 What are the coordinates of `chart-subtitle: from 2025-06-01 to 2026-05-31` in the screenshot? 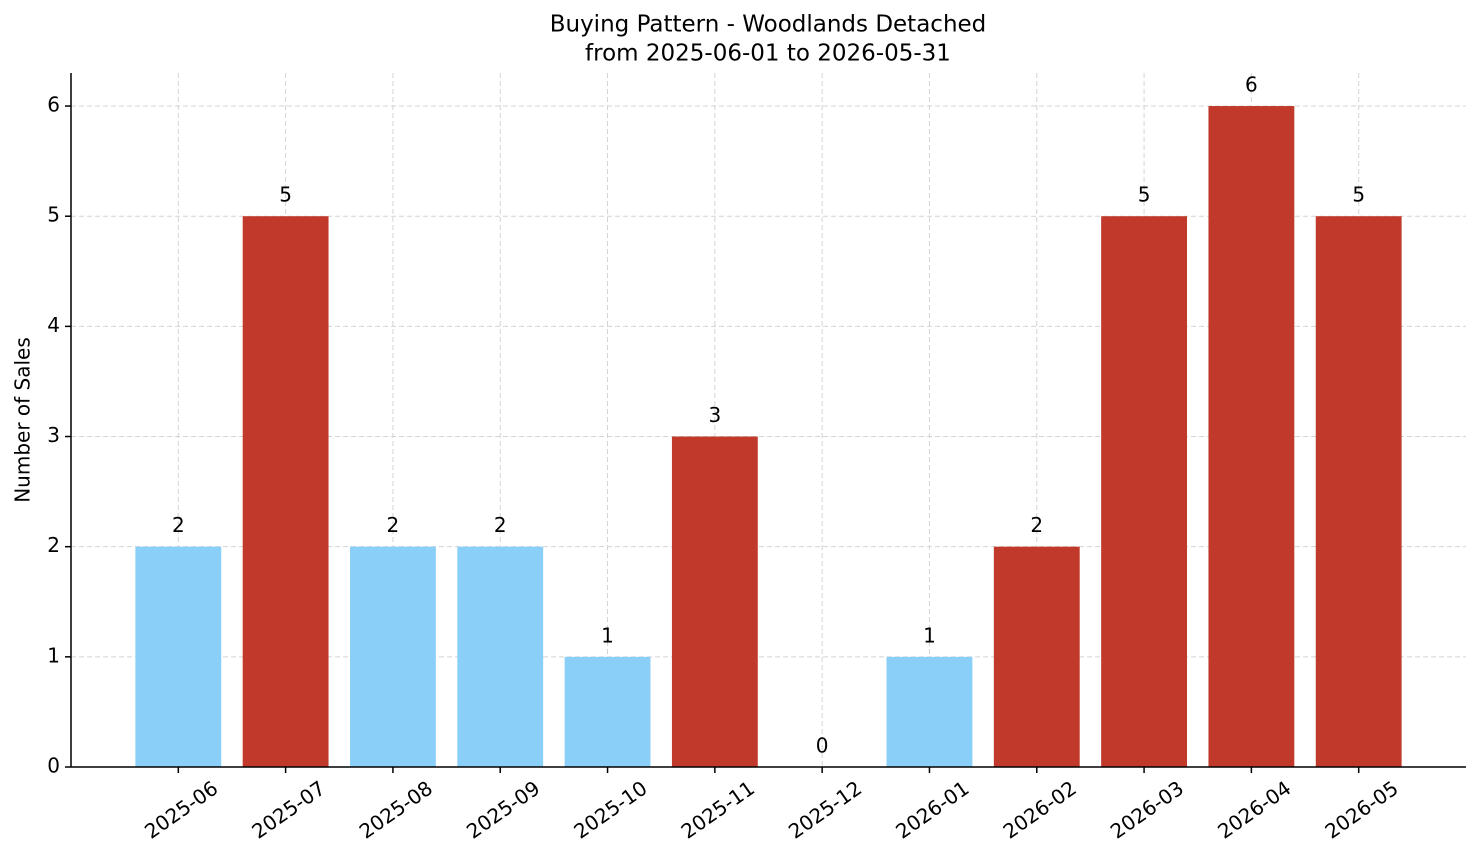 It's located at (768, 54).